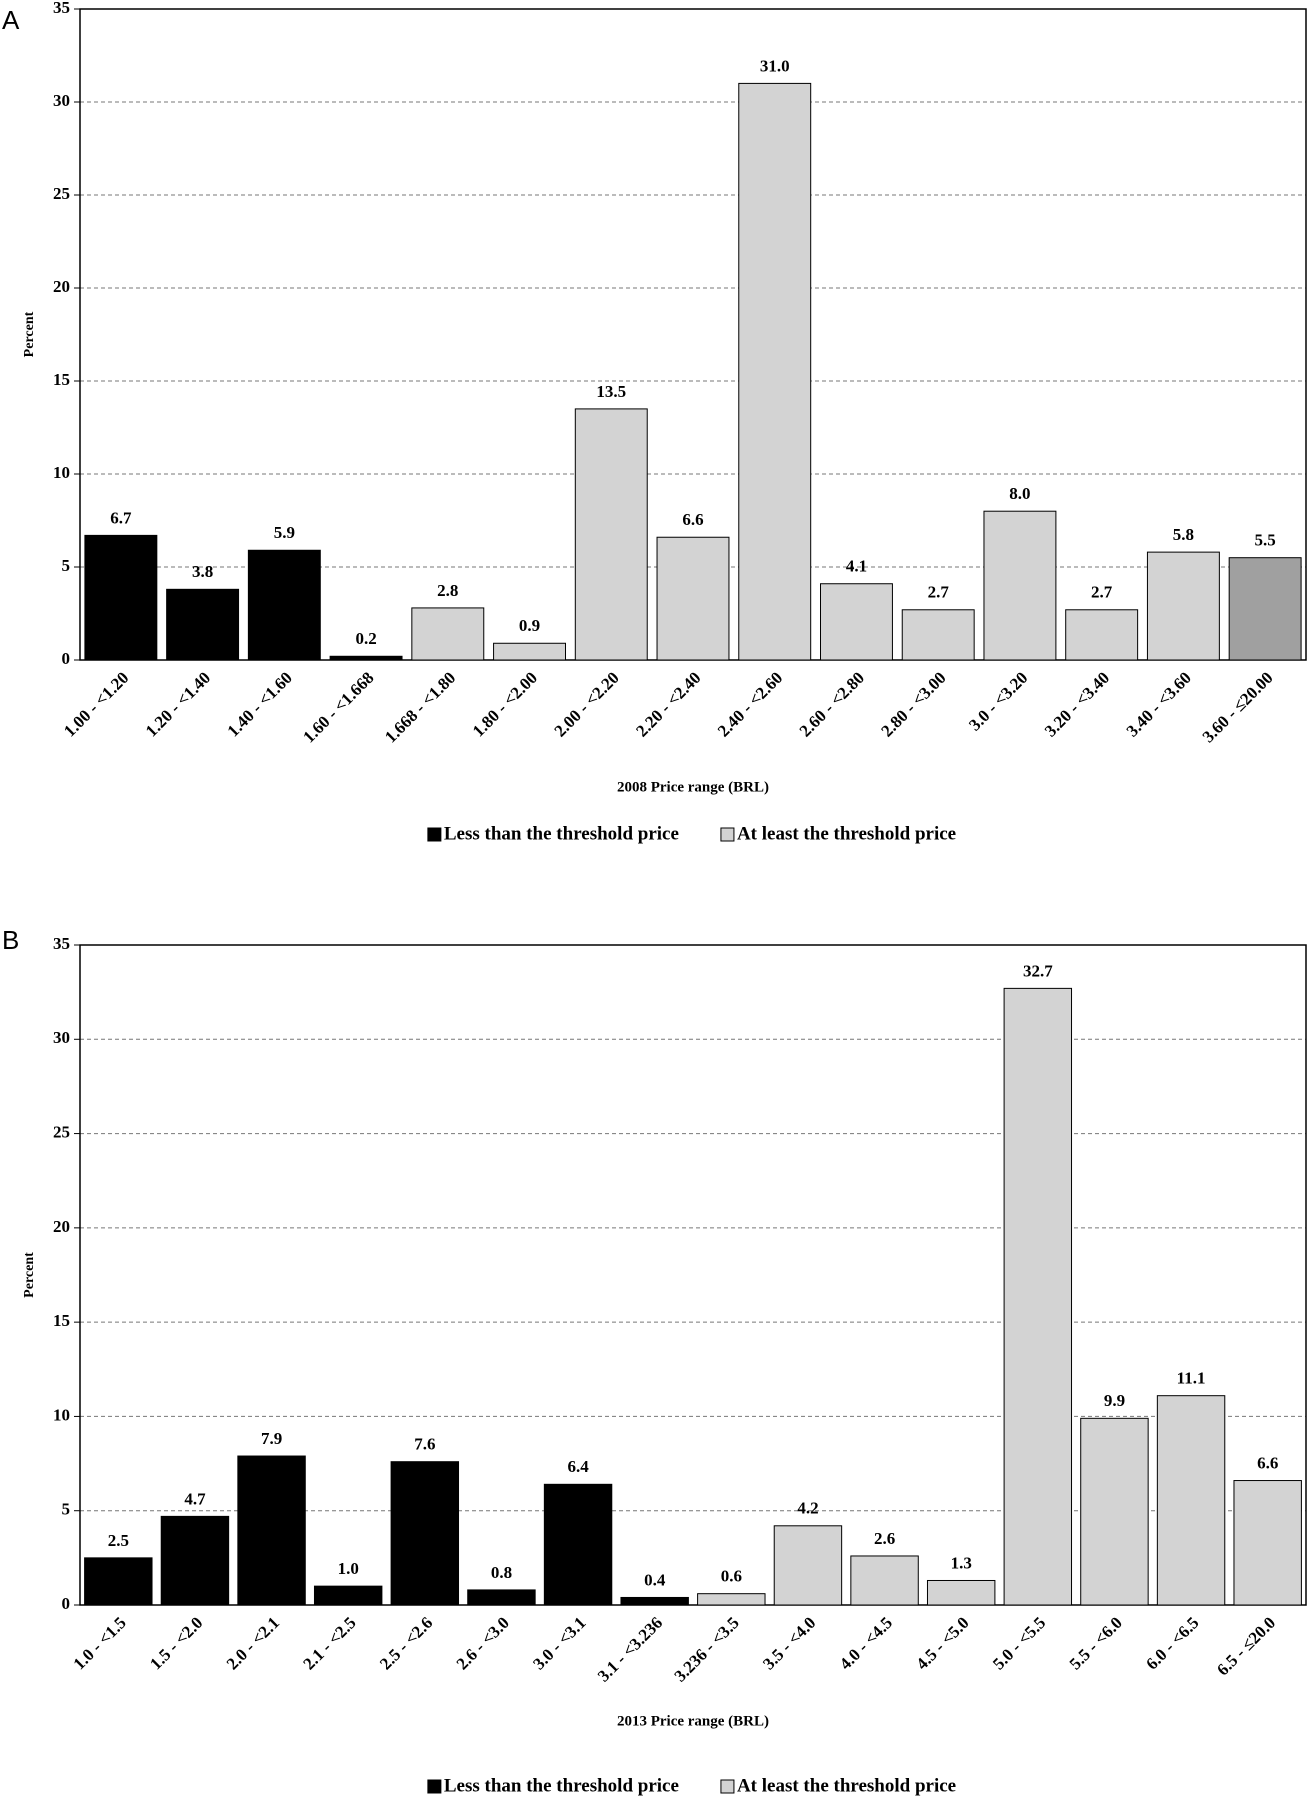 This screenshot has height=1800, width=1312. Describe the element at coordinates (807, 1508) in the screenshot. I see `value-label: 4.2` at that location.